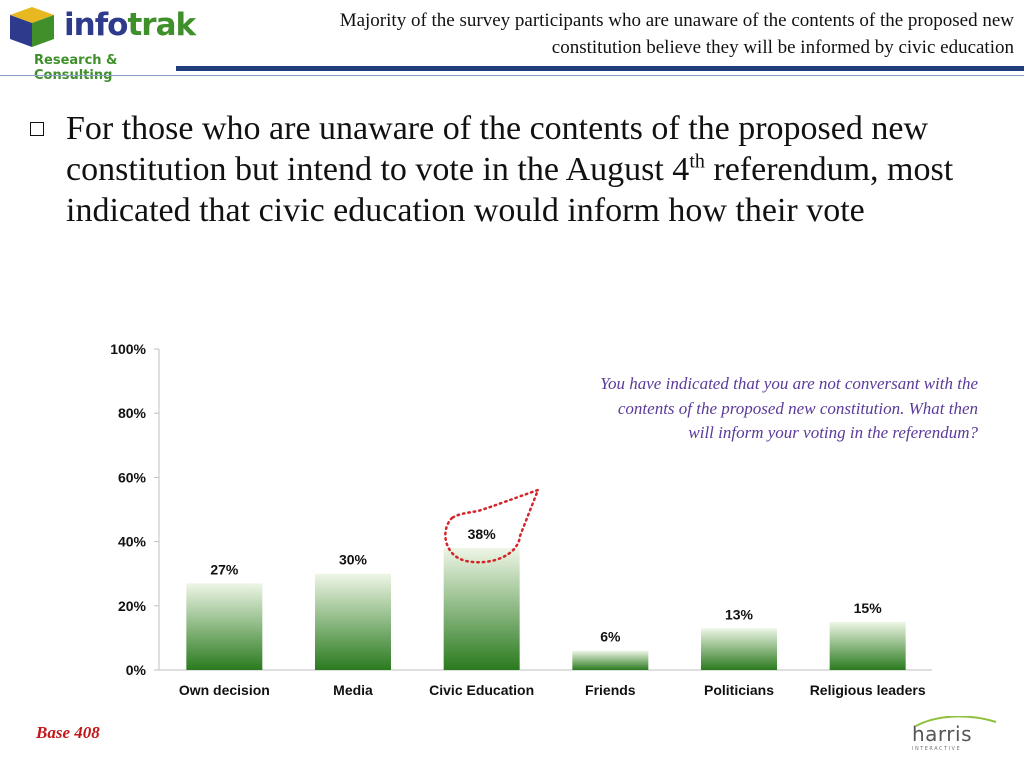  I want to click on bar-value-label: 38%, so click(482, 534).